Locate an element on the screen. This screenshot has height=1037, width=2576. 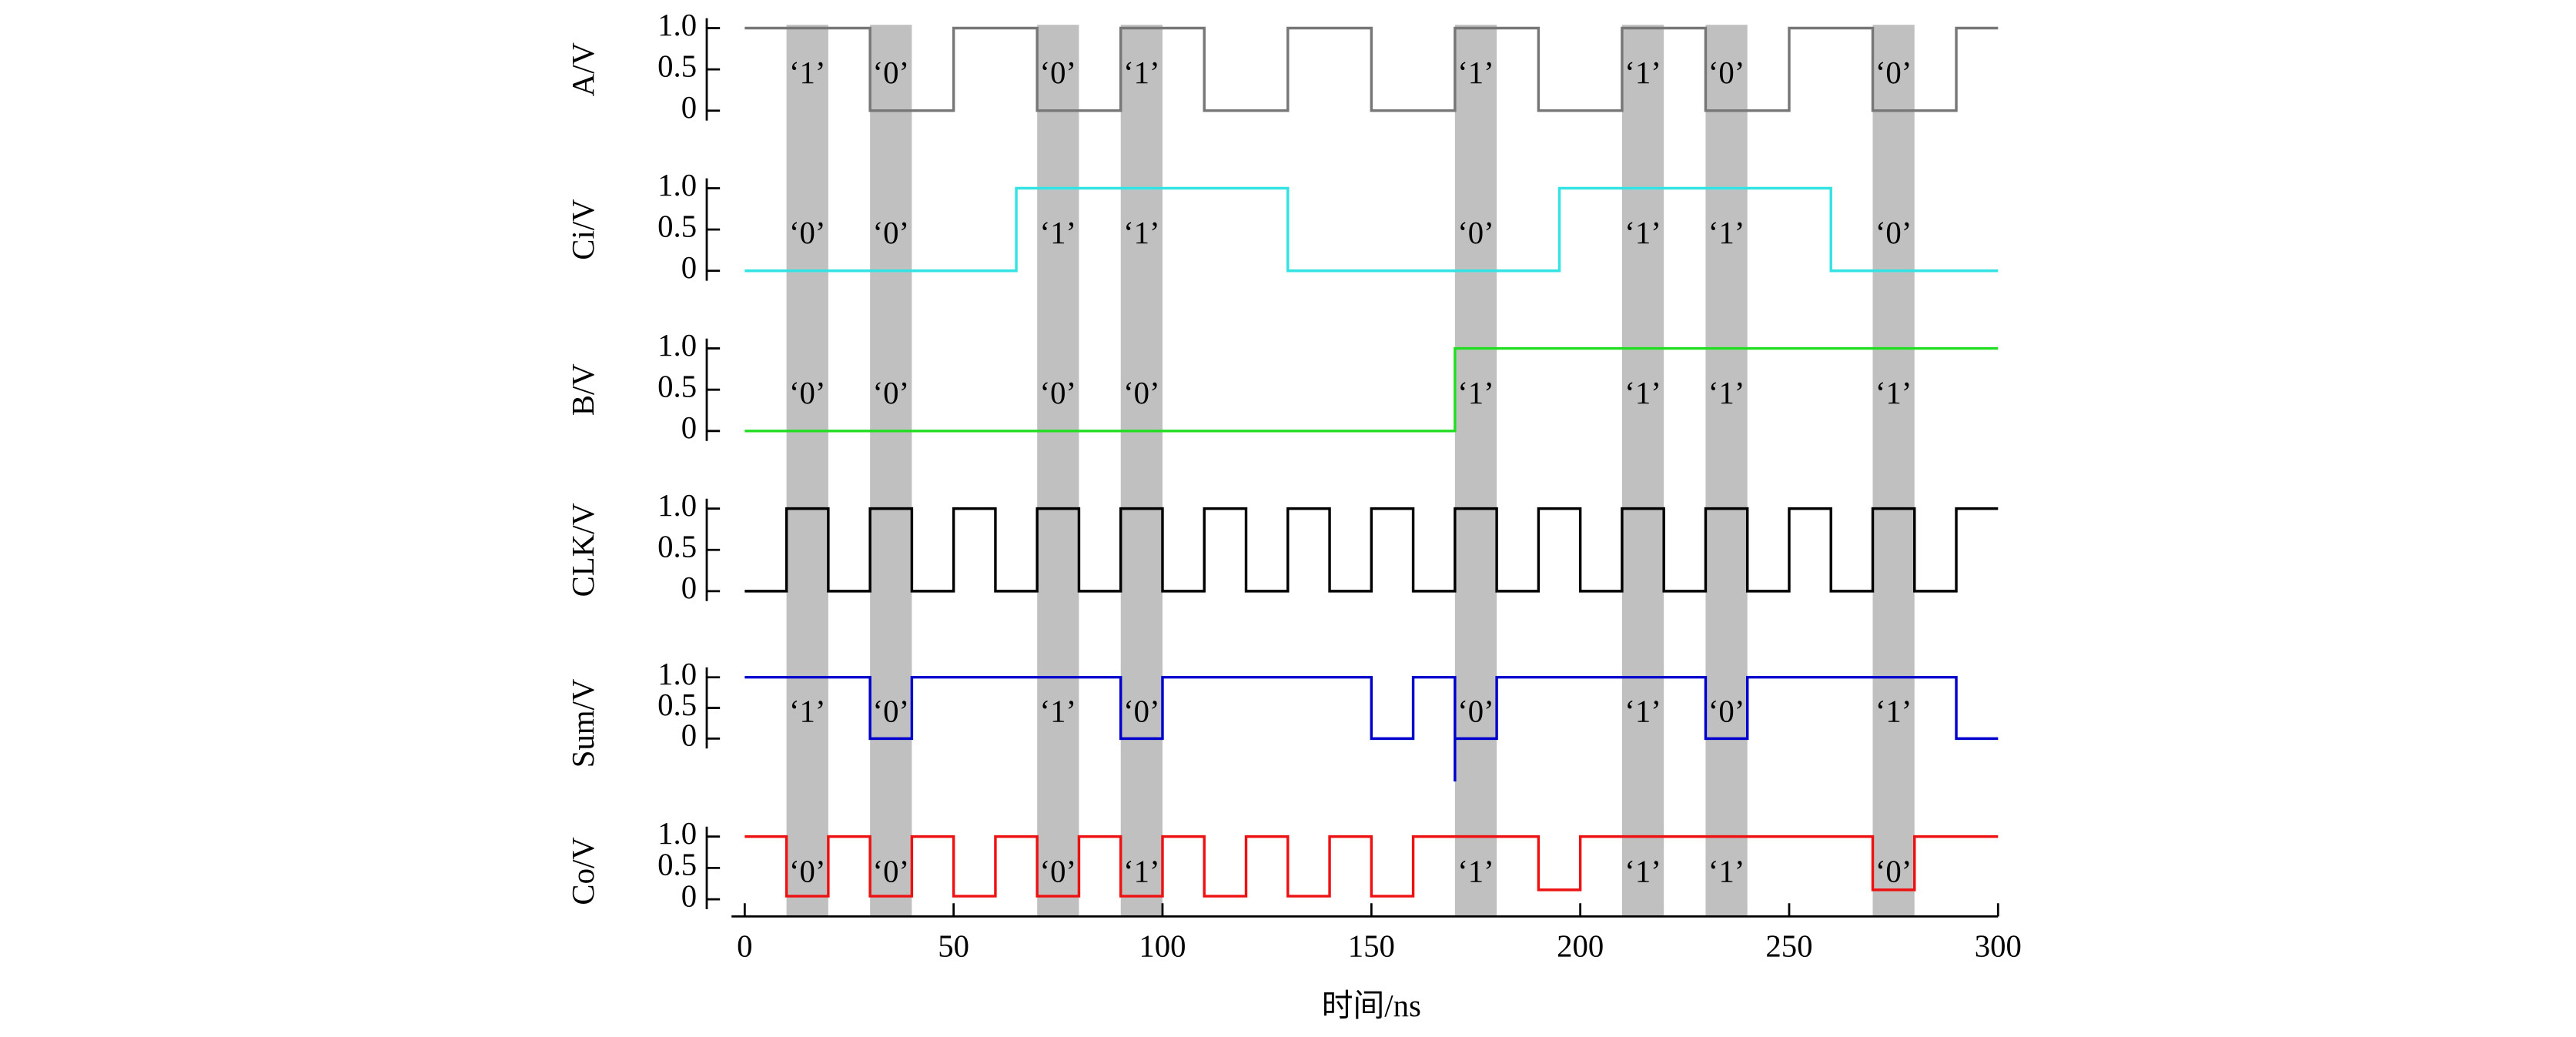
y-axis-label: CLK/V is located at coordinates (583, 550).